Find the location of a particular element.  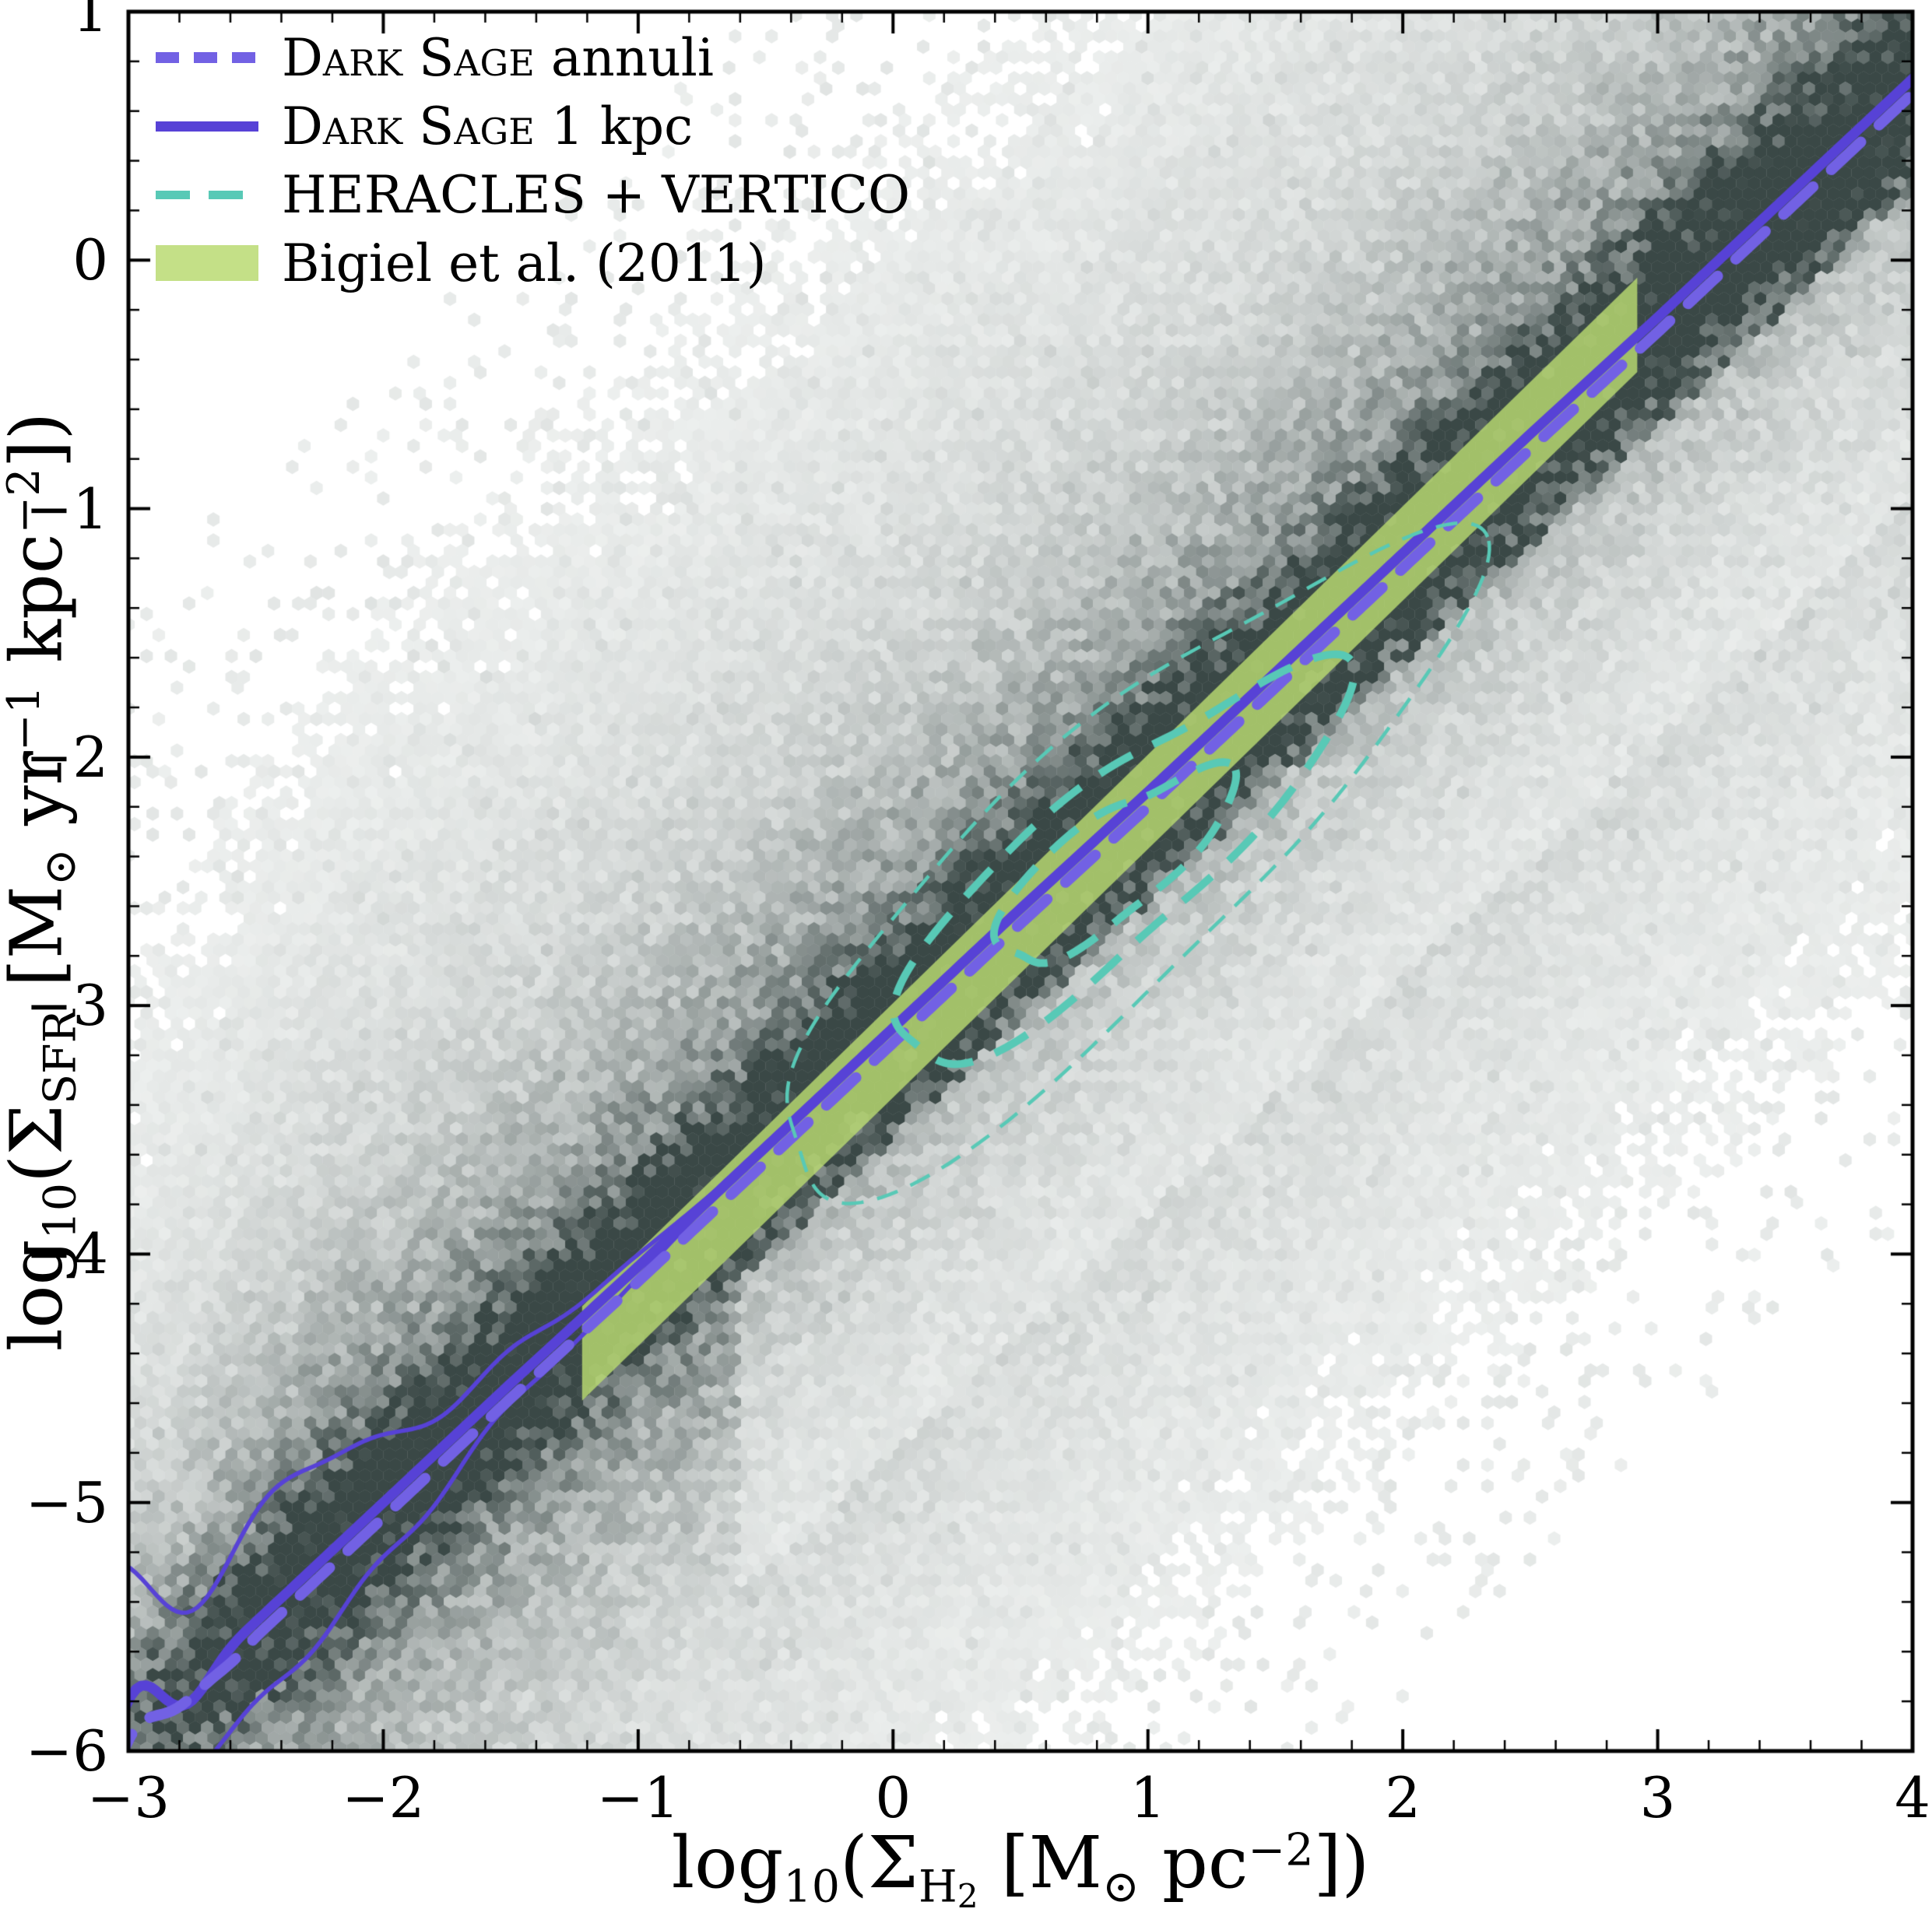

legend-item-dark-sage-1kpc: Dark Sage 1 kpc is located at coordinates (533, 126).